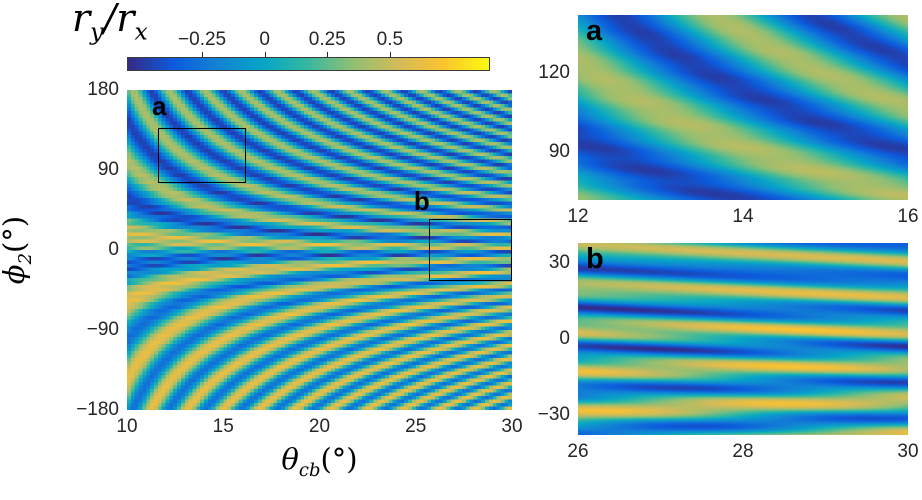 Image resolution: width=922 pixels, height=500 pixels. I want to click on inset-panel-a: a, so click(743, 107).